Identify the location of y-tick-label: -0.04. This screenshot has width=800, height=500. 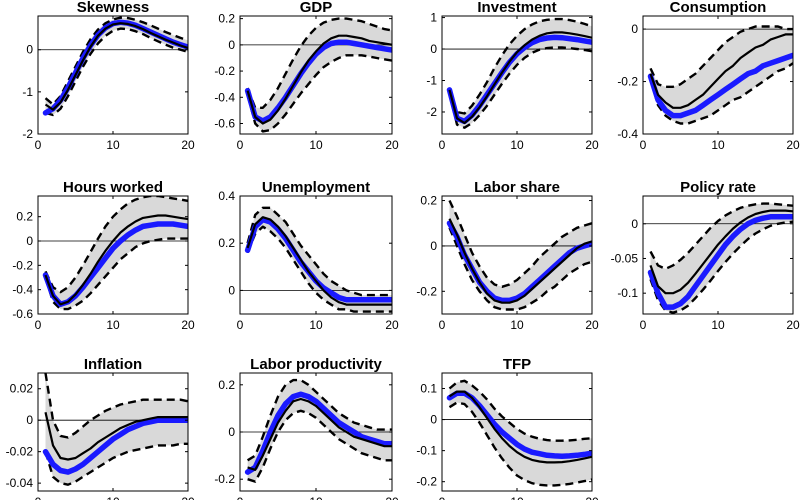
(20, 483).